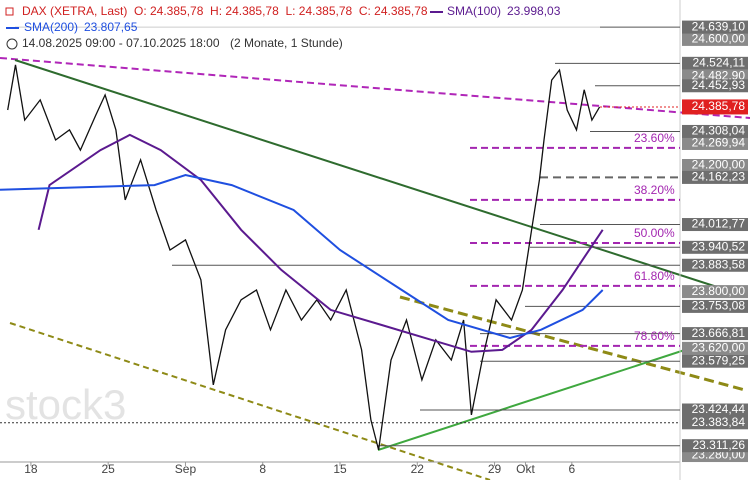  Describe the element at coordinates (9, 11) in the screenshot. I see `icon` at that location.